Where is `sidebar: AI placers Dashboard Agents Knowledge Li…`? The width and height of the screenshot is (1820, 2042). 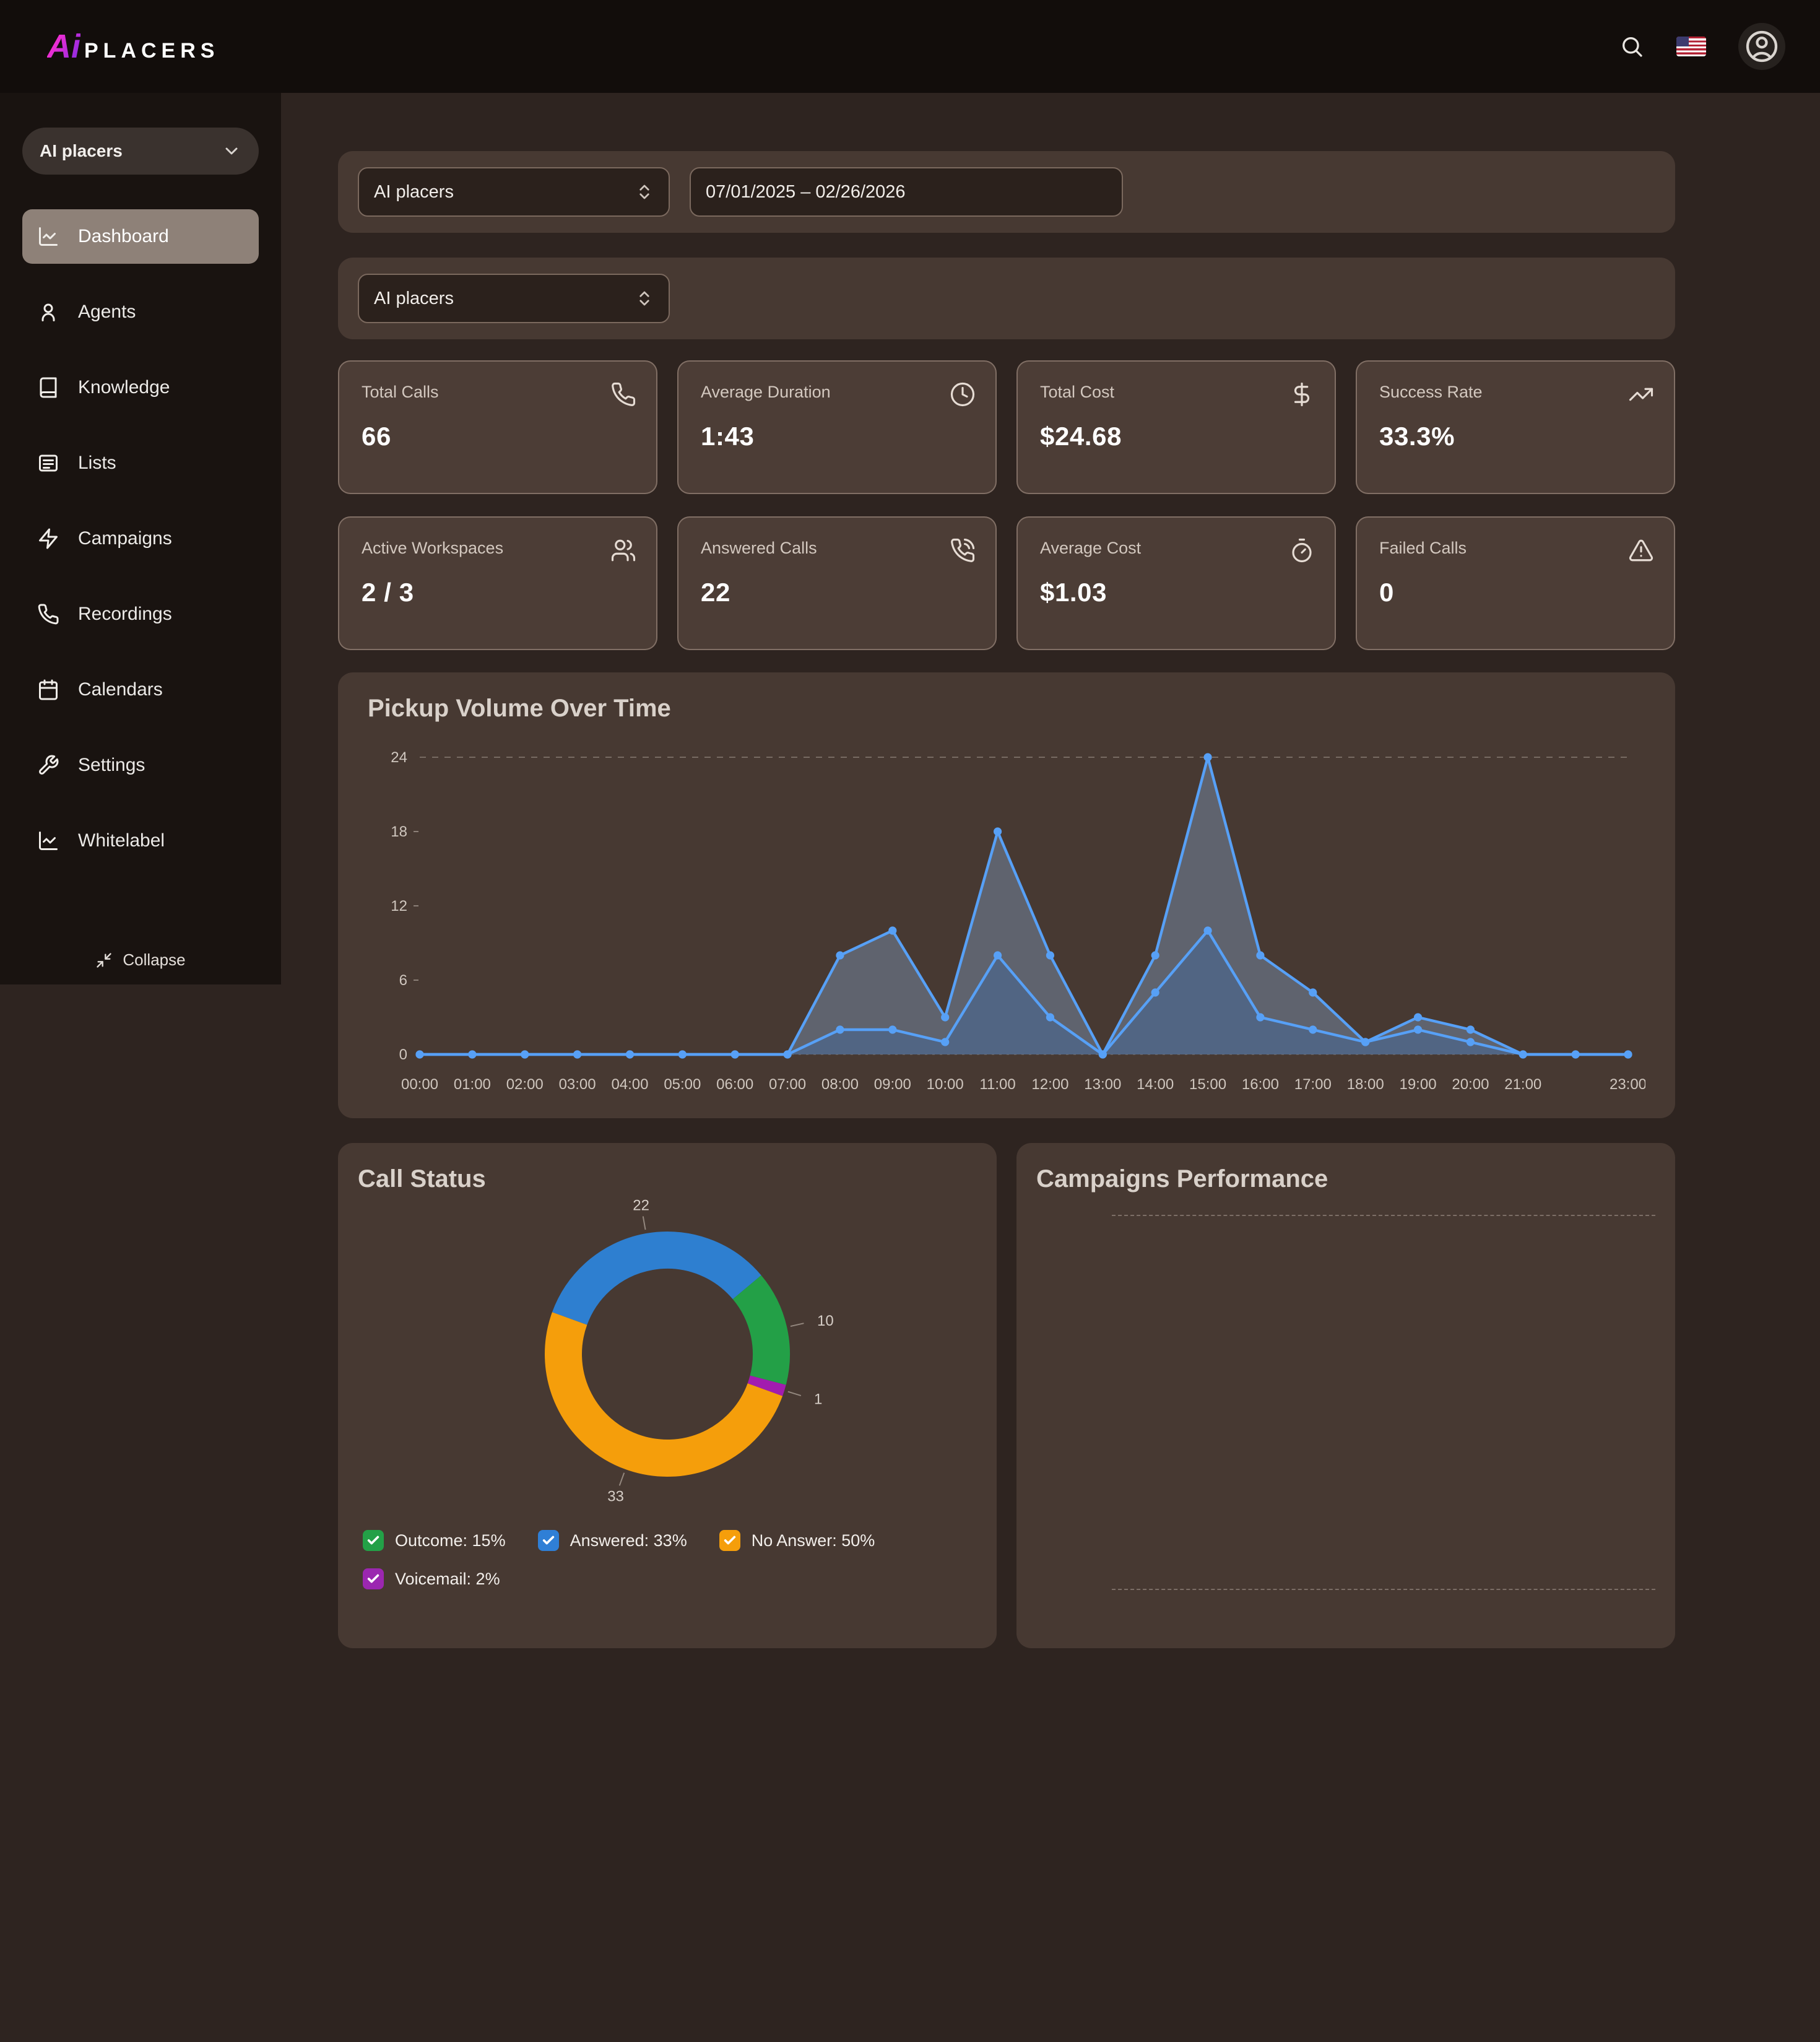 sidebar: AI placers Dashboard Agents Knowledge Li… is located at coordinates (140, 538).